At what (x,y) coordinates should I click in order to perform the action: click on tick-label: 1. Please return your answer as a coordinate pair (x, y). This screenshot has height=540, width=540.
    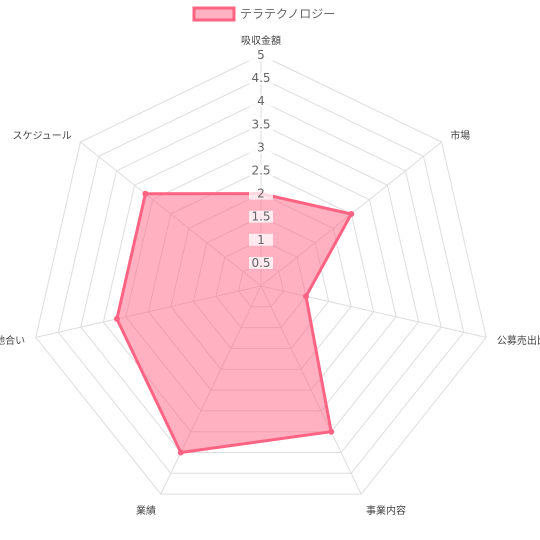
    Looking at the image, I should click on (261, 240).